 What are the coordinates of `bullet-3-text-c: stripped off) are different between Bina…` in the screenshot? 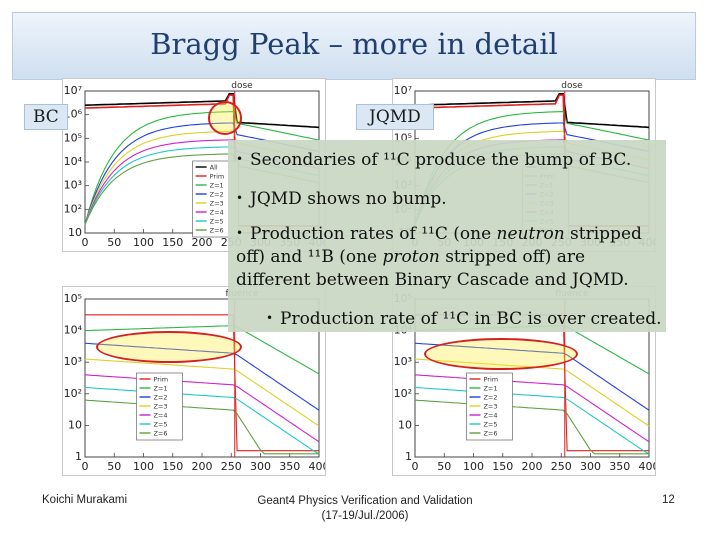 It's located at (432, 268).